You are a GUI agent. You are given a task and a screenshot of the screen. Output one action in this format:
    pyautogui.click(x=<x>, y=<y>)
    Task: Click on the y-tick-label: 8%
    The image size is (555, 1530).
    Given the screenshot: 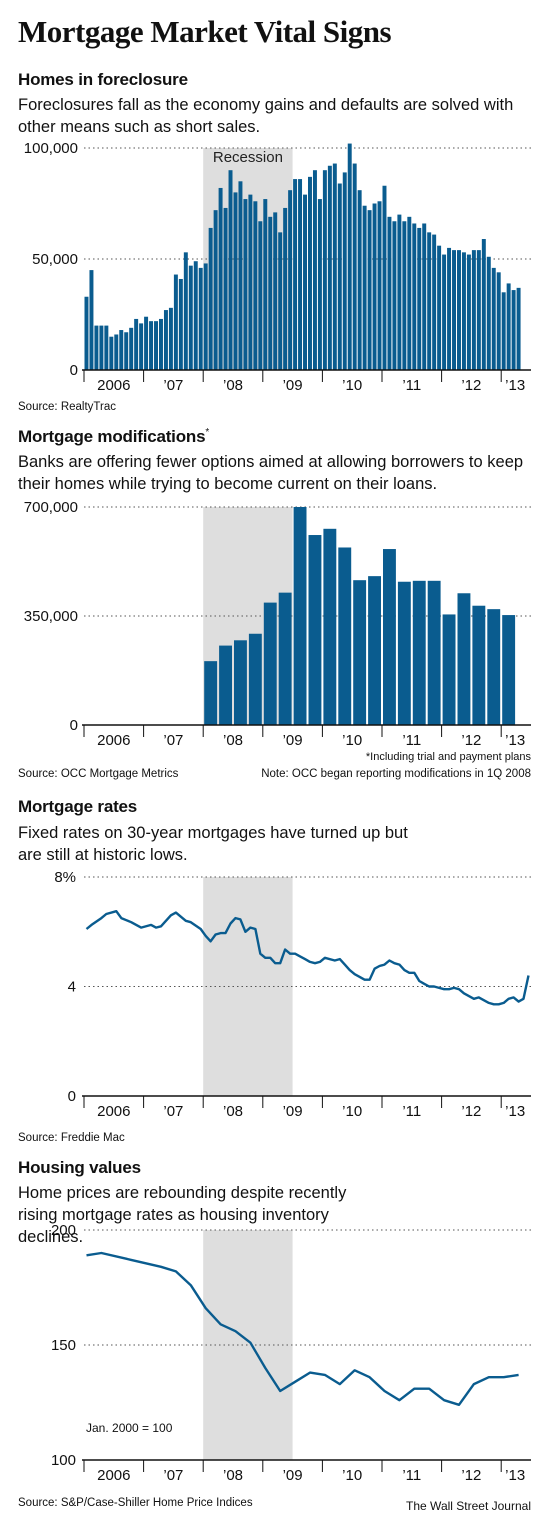 What is the action you would take?
    pyautogui.click(x=65, y=877)
    